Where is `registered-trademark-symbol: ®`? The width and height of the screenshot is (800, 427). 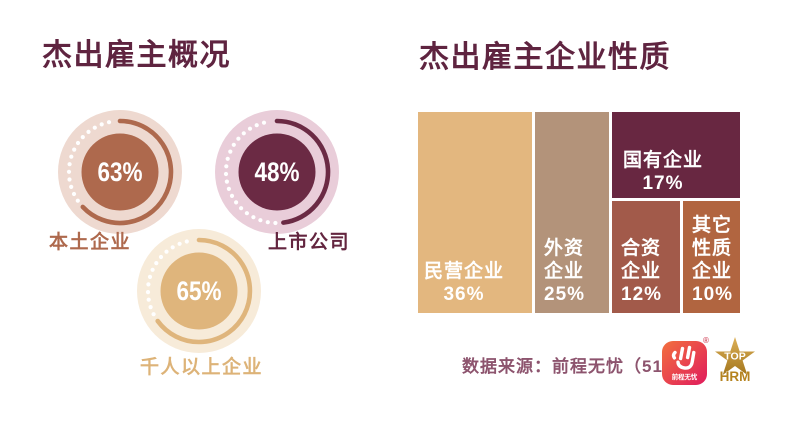 registered-trademark-symbol: ® is located at coordinates (706, 340).